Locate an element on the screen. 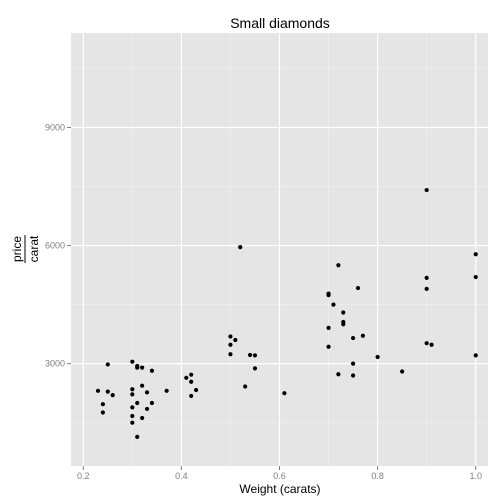  x-axis: 0.2 0.4 0.6 0.8 1.0 is located at coordinates (279, 473).